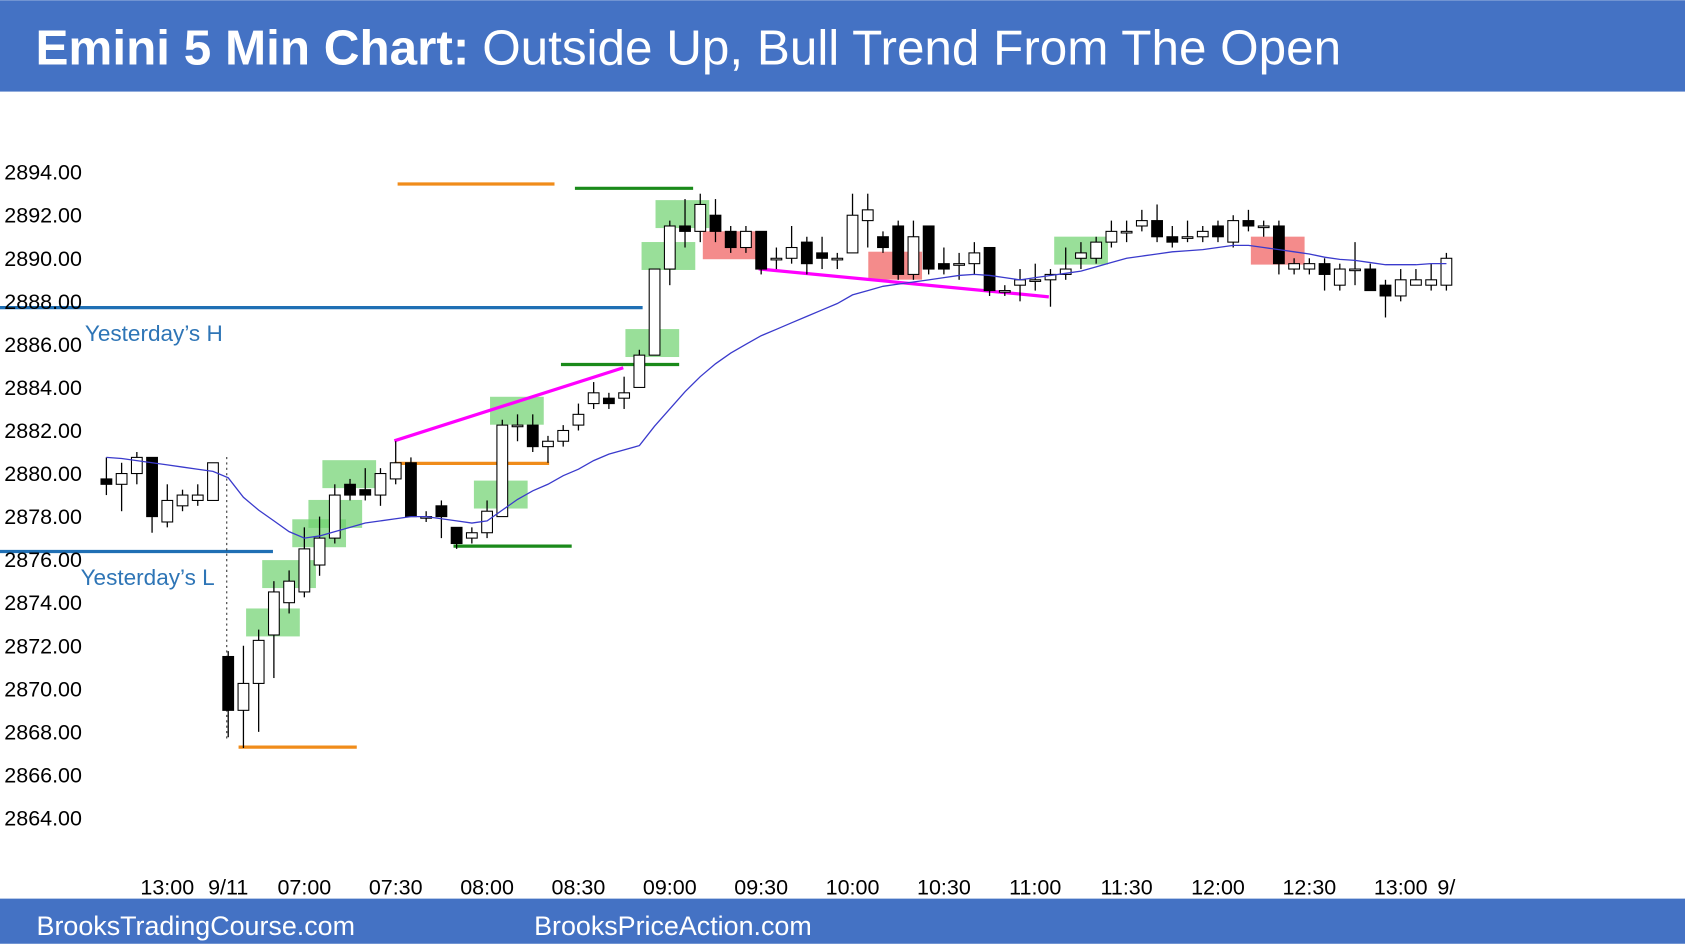 The image size is (1685, 944). Describe the element at coordinates (670, 887) in the screenshot. I see `x-tick-label: 09:00` at that location.